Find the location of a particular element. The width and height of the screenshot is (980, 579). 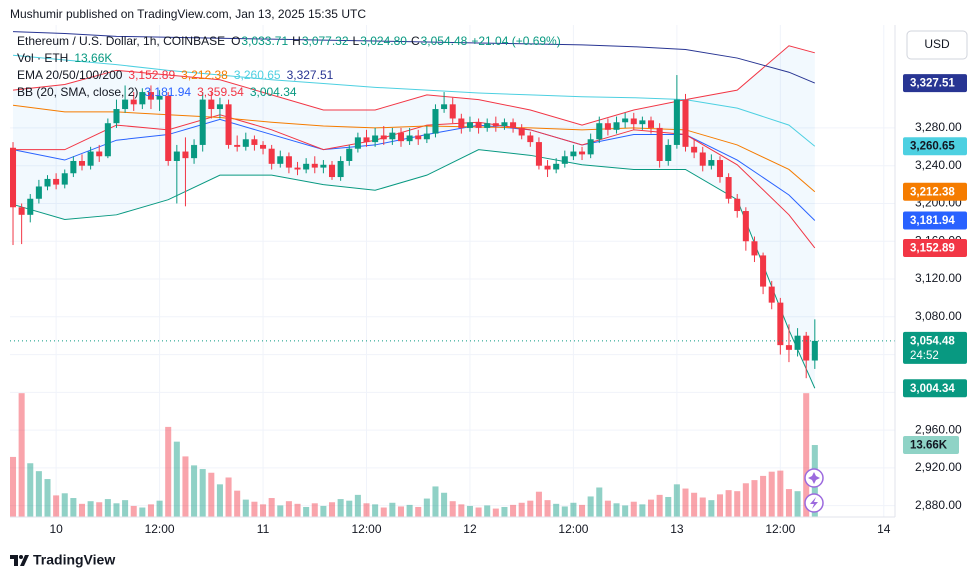

legend-text: L is located at coordinates (356, 41).